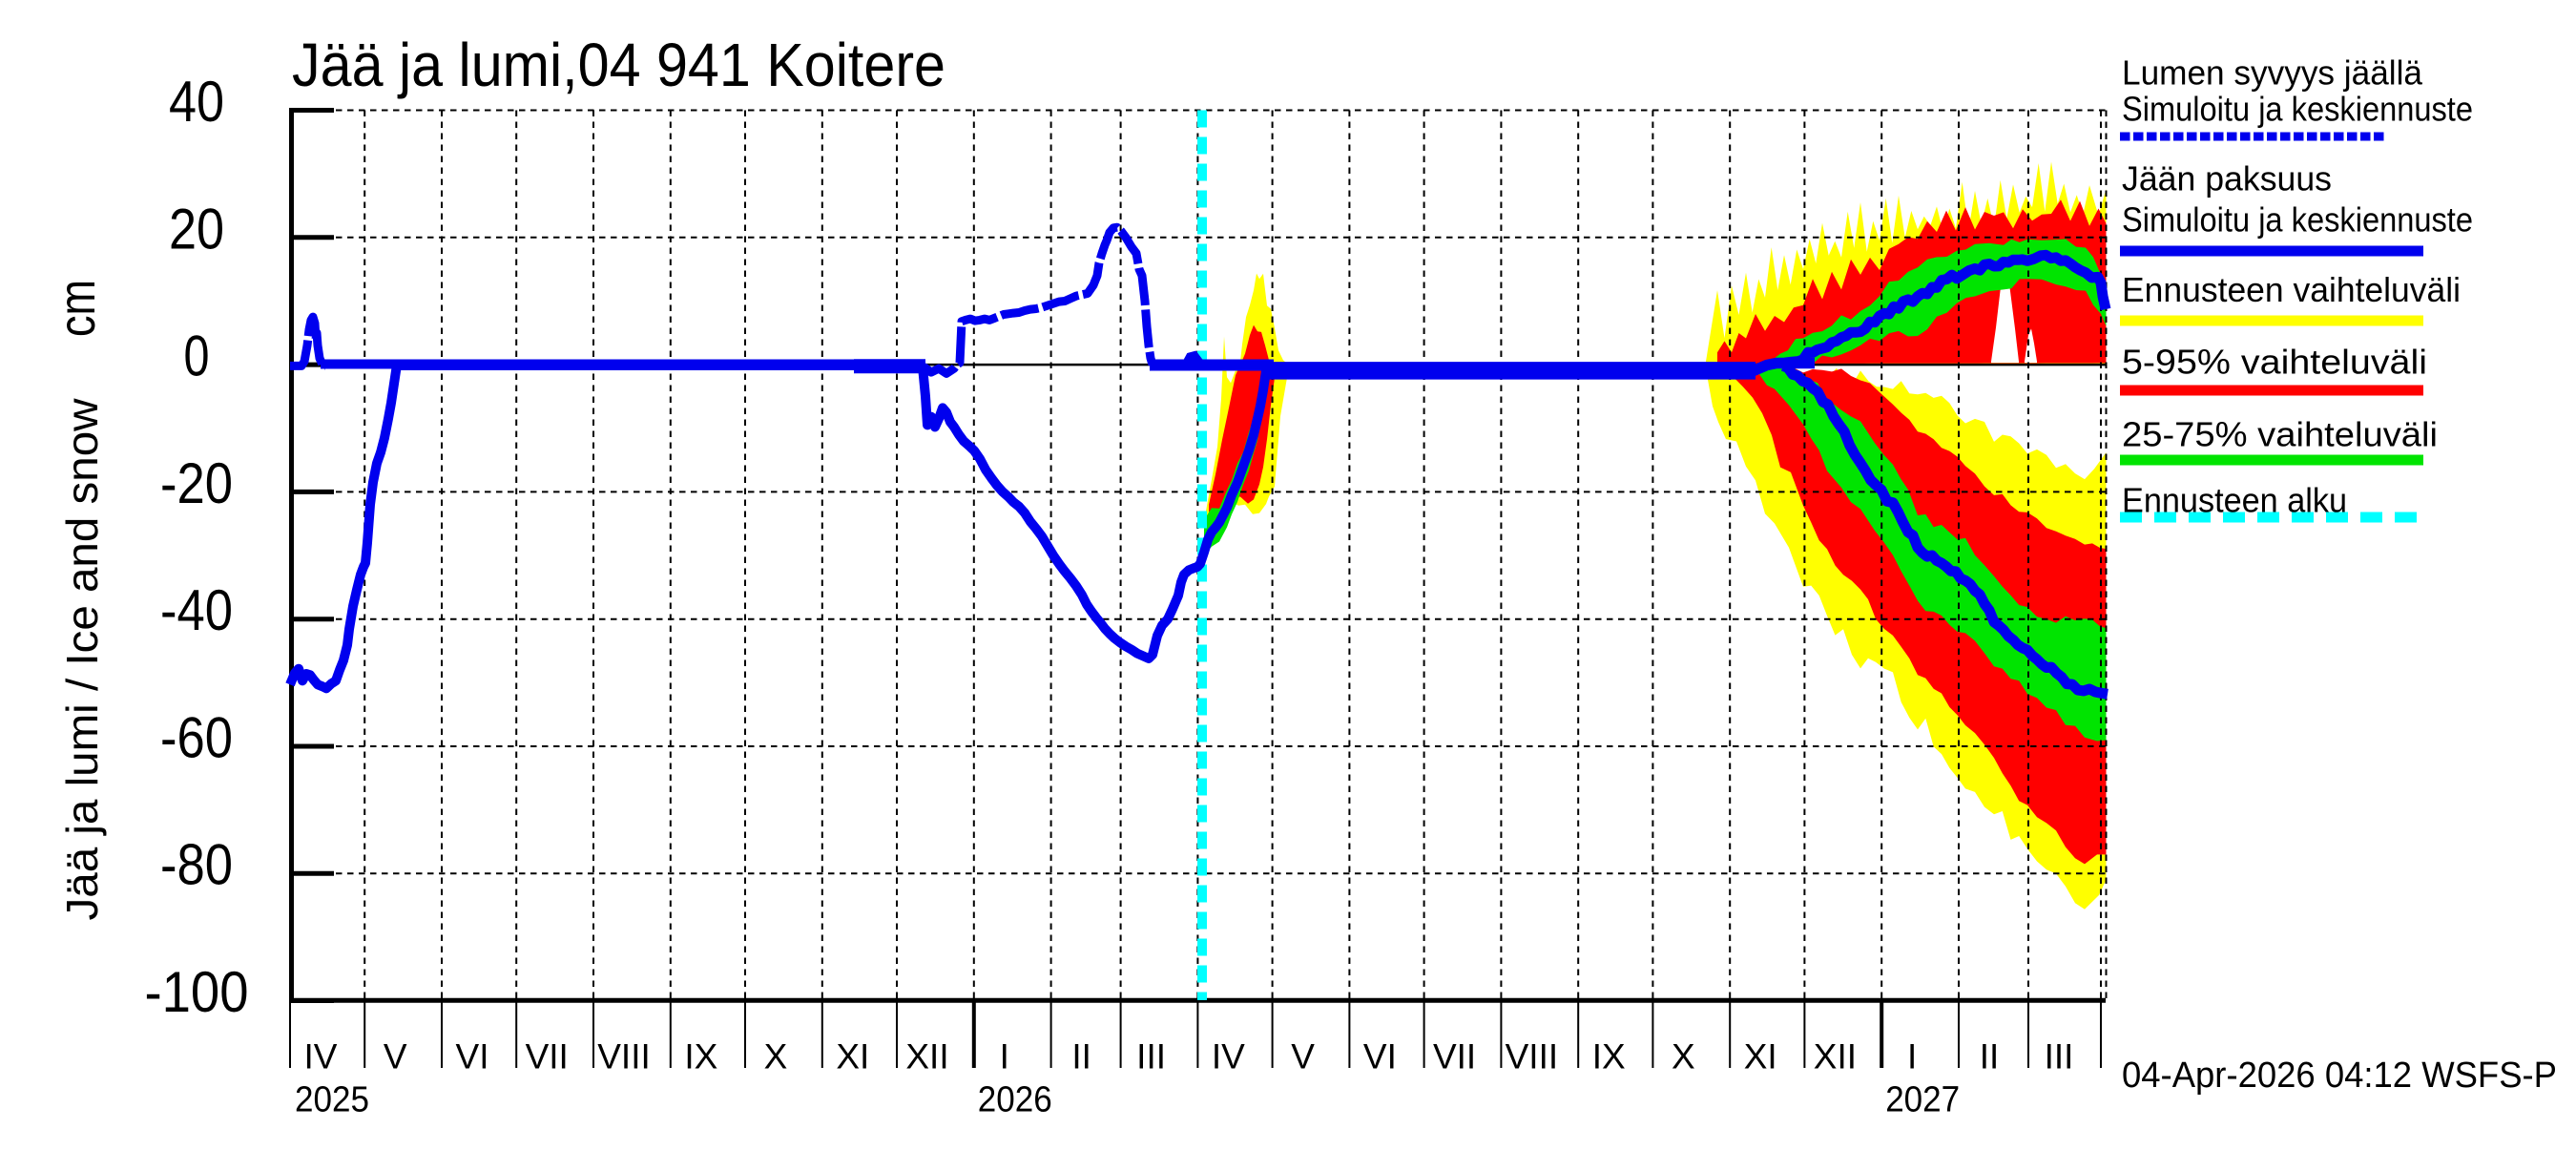  What do you see at coordinates (196, 102) in the screenshot?
I see `svg-text: 40` at bounding box center [196, 102].